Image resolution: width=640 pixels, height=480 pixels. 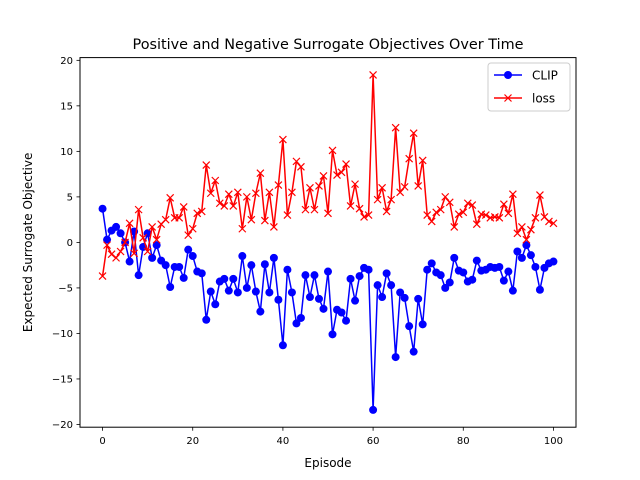 What do you see at coordinates (529, 87) in the screenshot?
I see `legend: CLIP loss` at bounding box center [529, 87].